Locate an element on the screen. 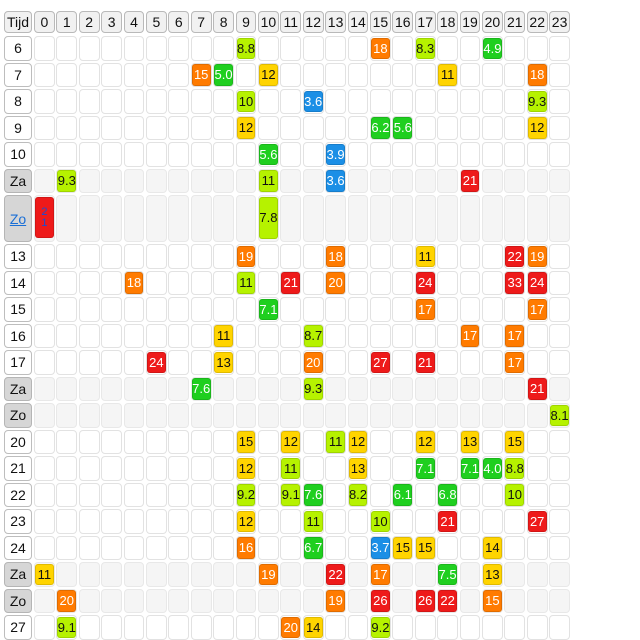  value-badge: 8.2 is located at coordinates (358, 495).